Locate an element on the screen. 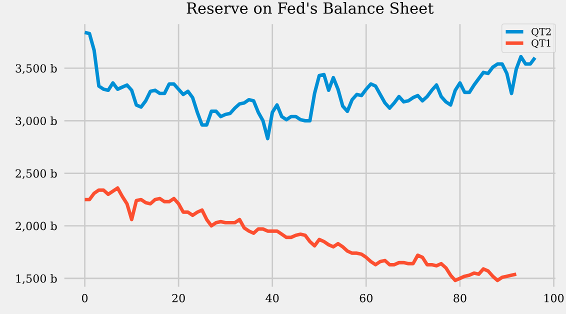 The width and height of the screenshot is (566, 314). x-tick-label: 0 is located at coordinates (85, 298).